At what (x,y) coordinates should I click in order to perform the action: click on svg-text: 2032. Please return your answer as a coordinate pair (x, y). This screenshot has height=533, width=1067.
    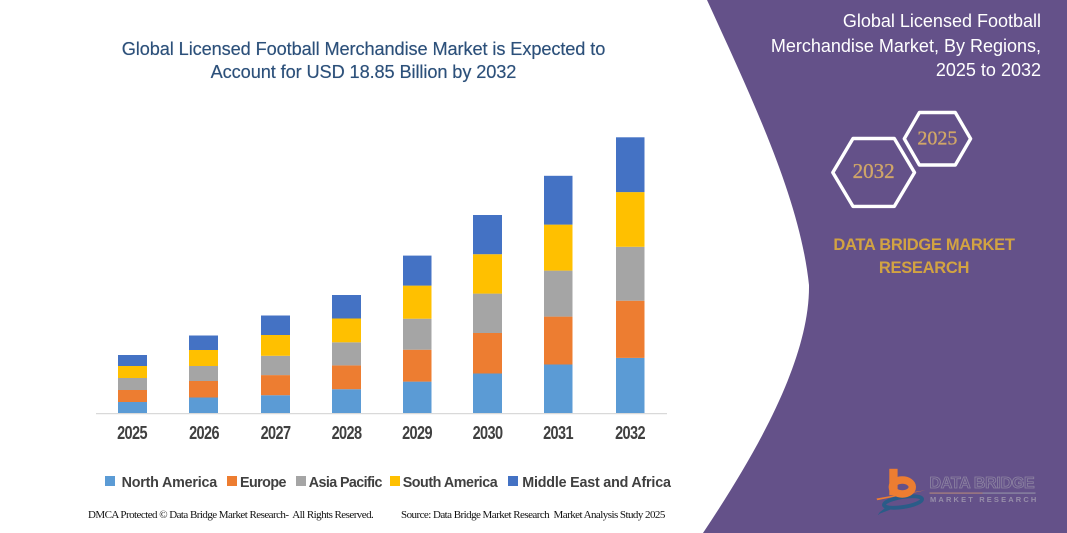
    Looking at the image, I should click on (874, 171).